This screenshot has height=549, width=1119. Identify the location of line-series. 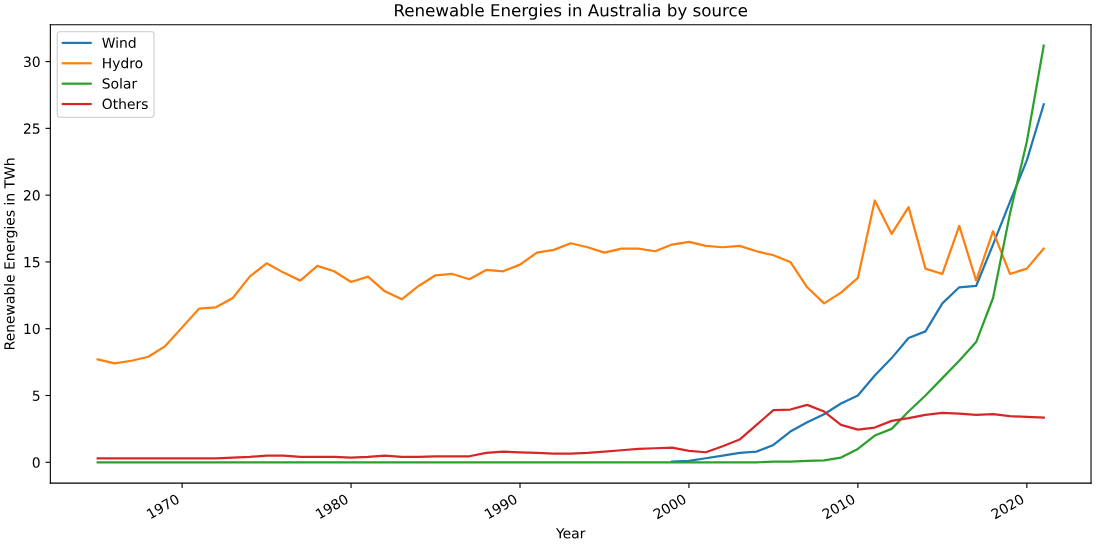
(570, 431).